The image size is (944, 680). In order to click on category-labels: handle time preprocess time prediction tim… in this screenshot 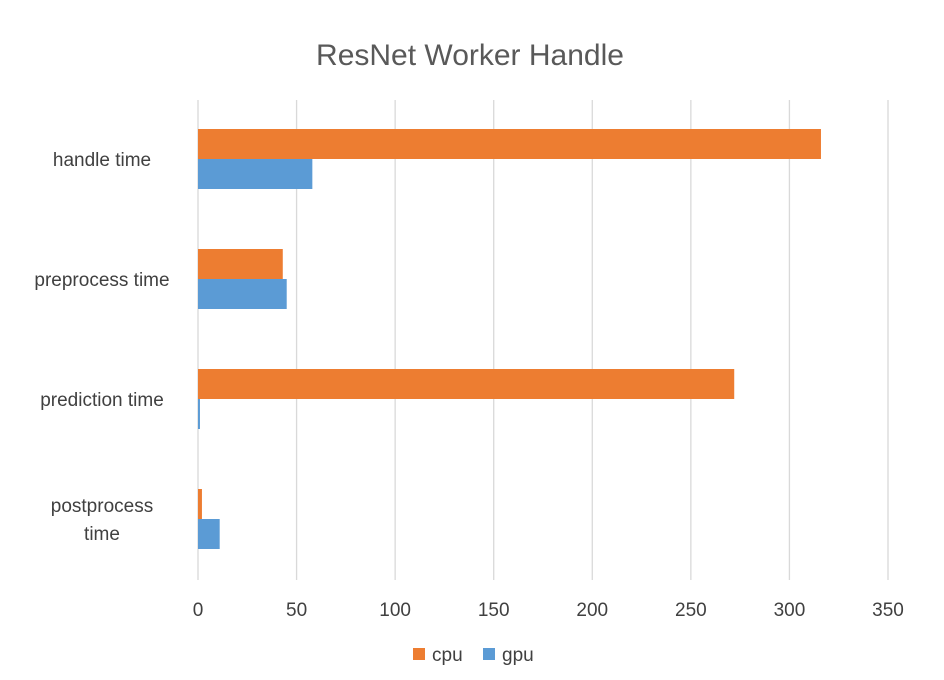, I will do `click(101, 347)`.